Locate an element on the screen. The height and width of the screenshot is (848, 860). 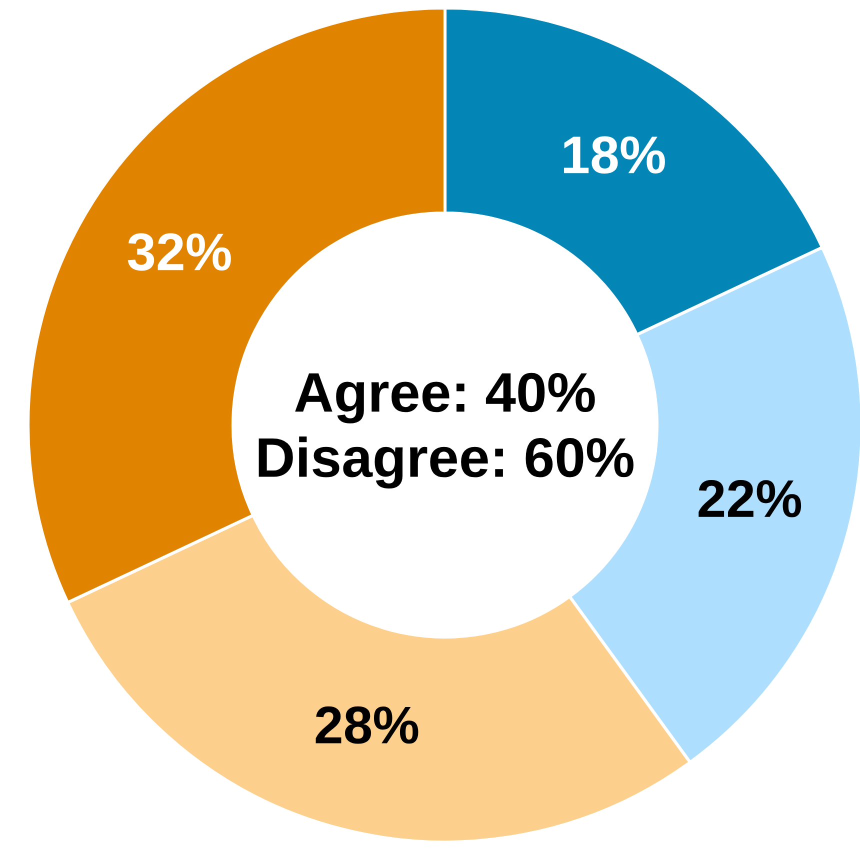
text: Agree: 40% is located at coordinates (445, 398).